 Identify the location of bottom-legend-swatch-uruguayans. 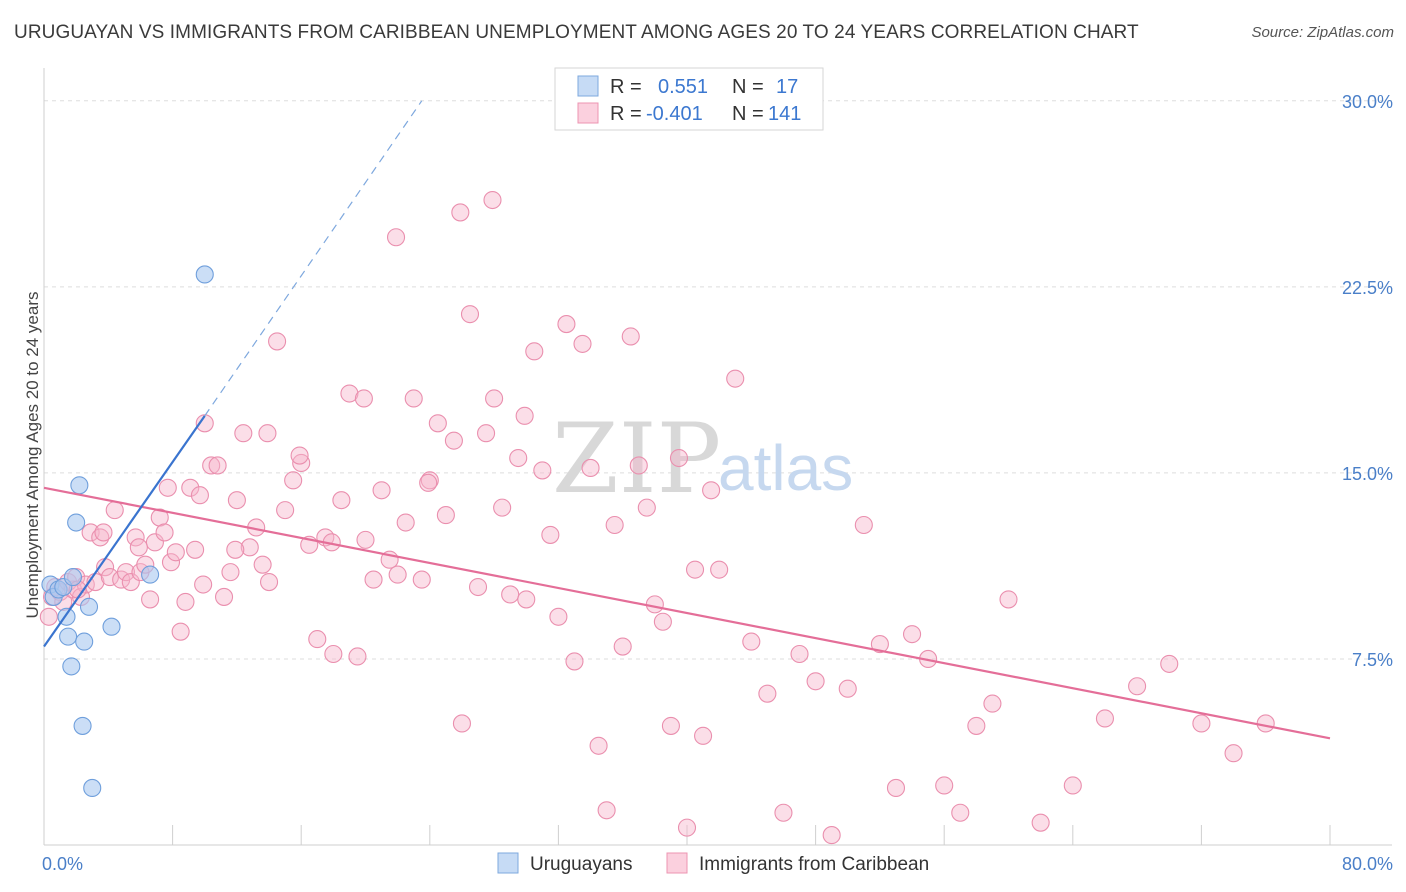
(508, 863).